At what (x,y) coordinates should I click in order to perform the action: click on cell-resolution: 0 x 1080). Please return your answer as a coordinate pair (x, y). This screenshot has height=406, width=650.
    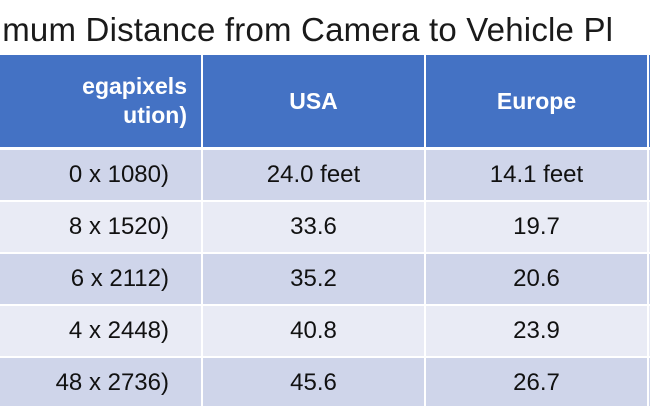
    Looking at the image, I should click on (101, 175).